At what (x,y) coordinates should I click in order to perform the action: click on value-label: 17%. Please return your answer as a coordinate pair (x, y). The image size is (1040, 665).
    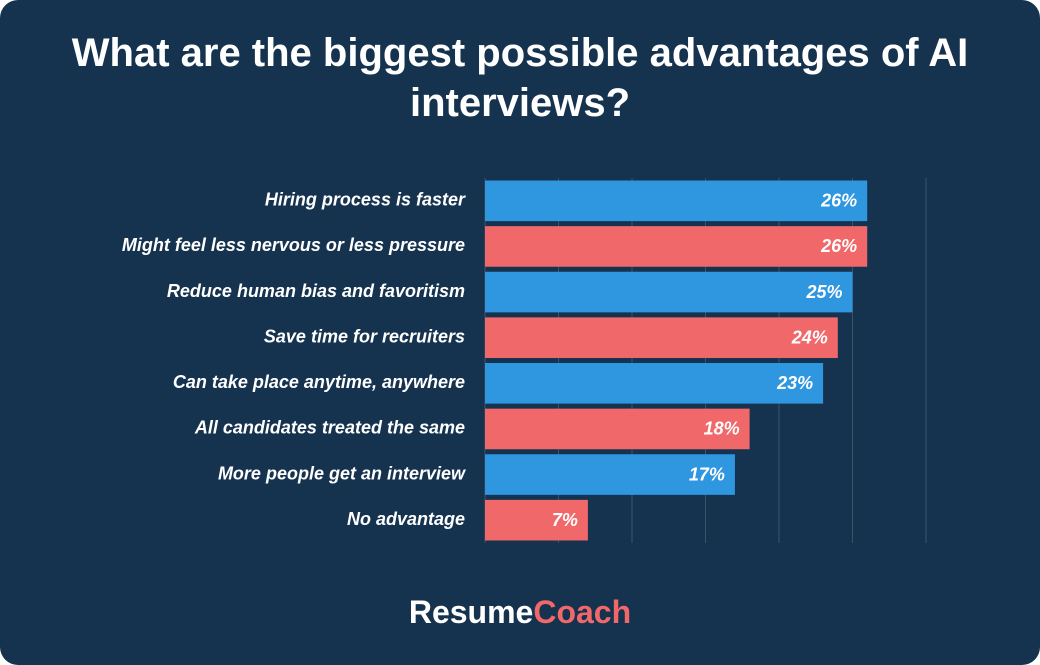
    Looking at the image, I should click on (707, 474).